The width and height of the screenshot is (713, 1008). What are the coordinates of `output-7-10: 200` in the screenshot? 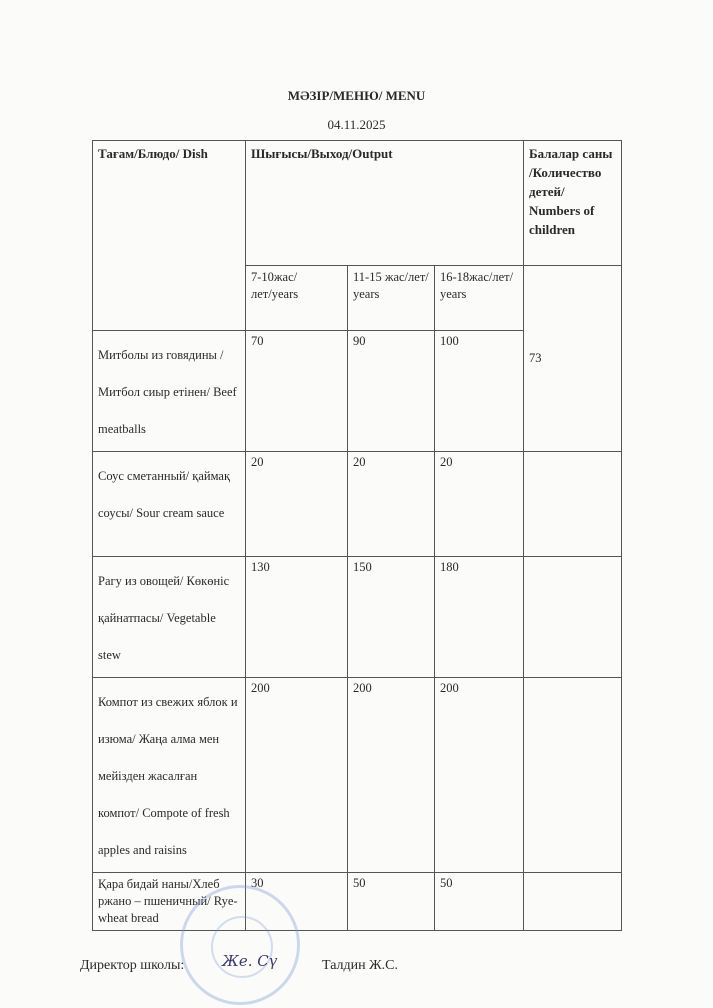 It's located at (296, 775).